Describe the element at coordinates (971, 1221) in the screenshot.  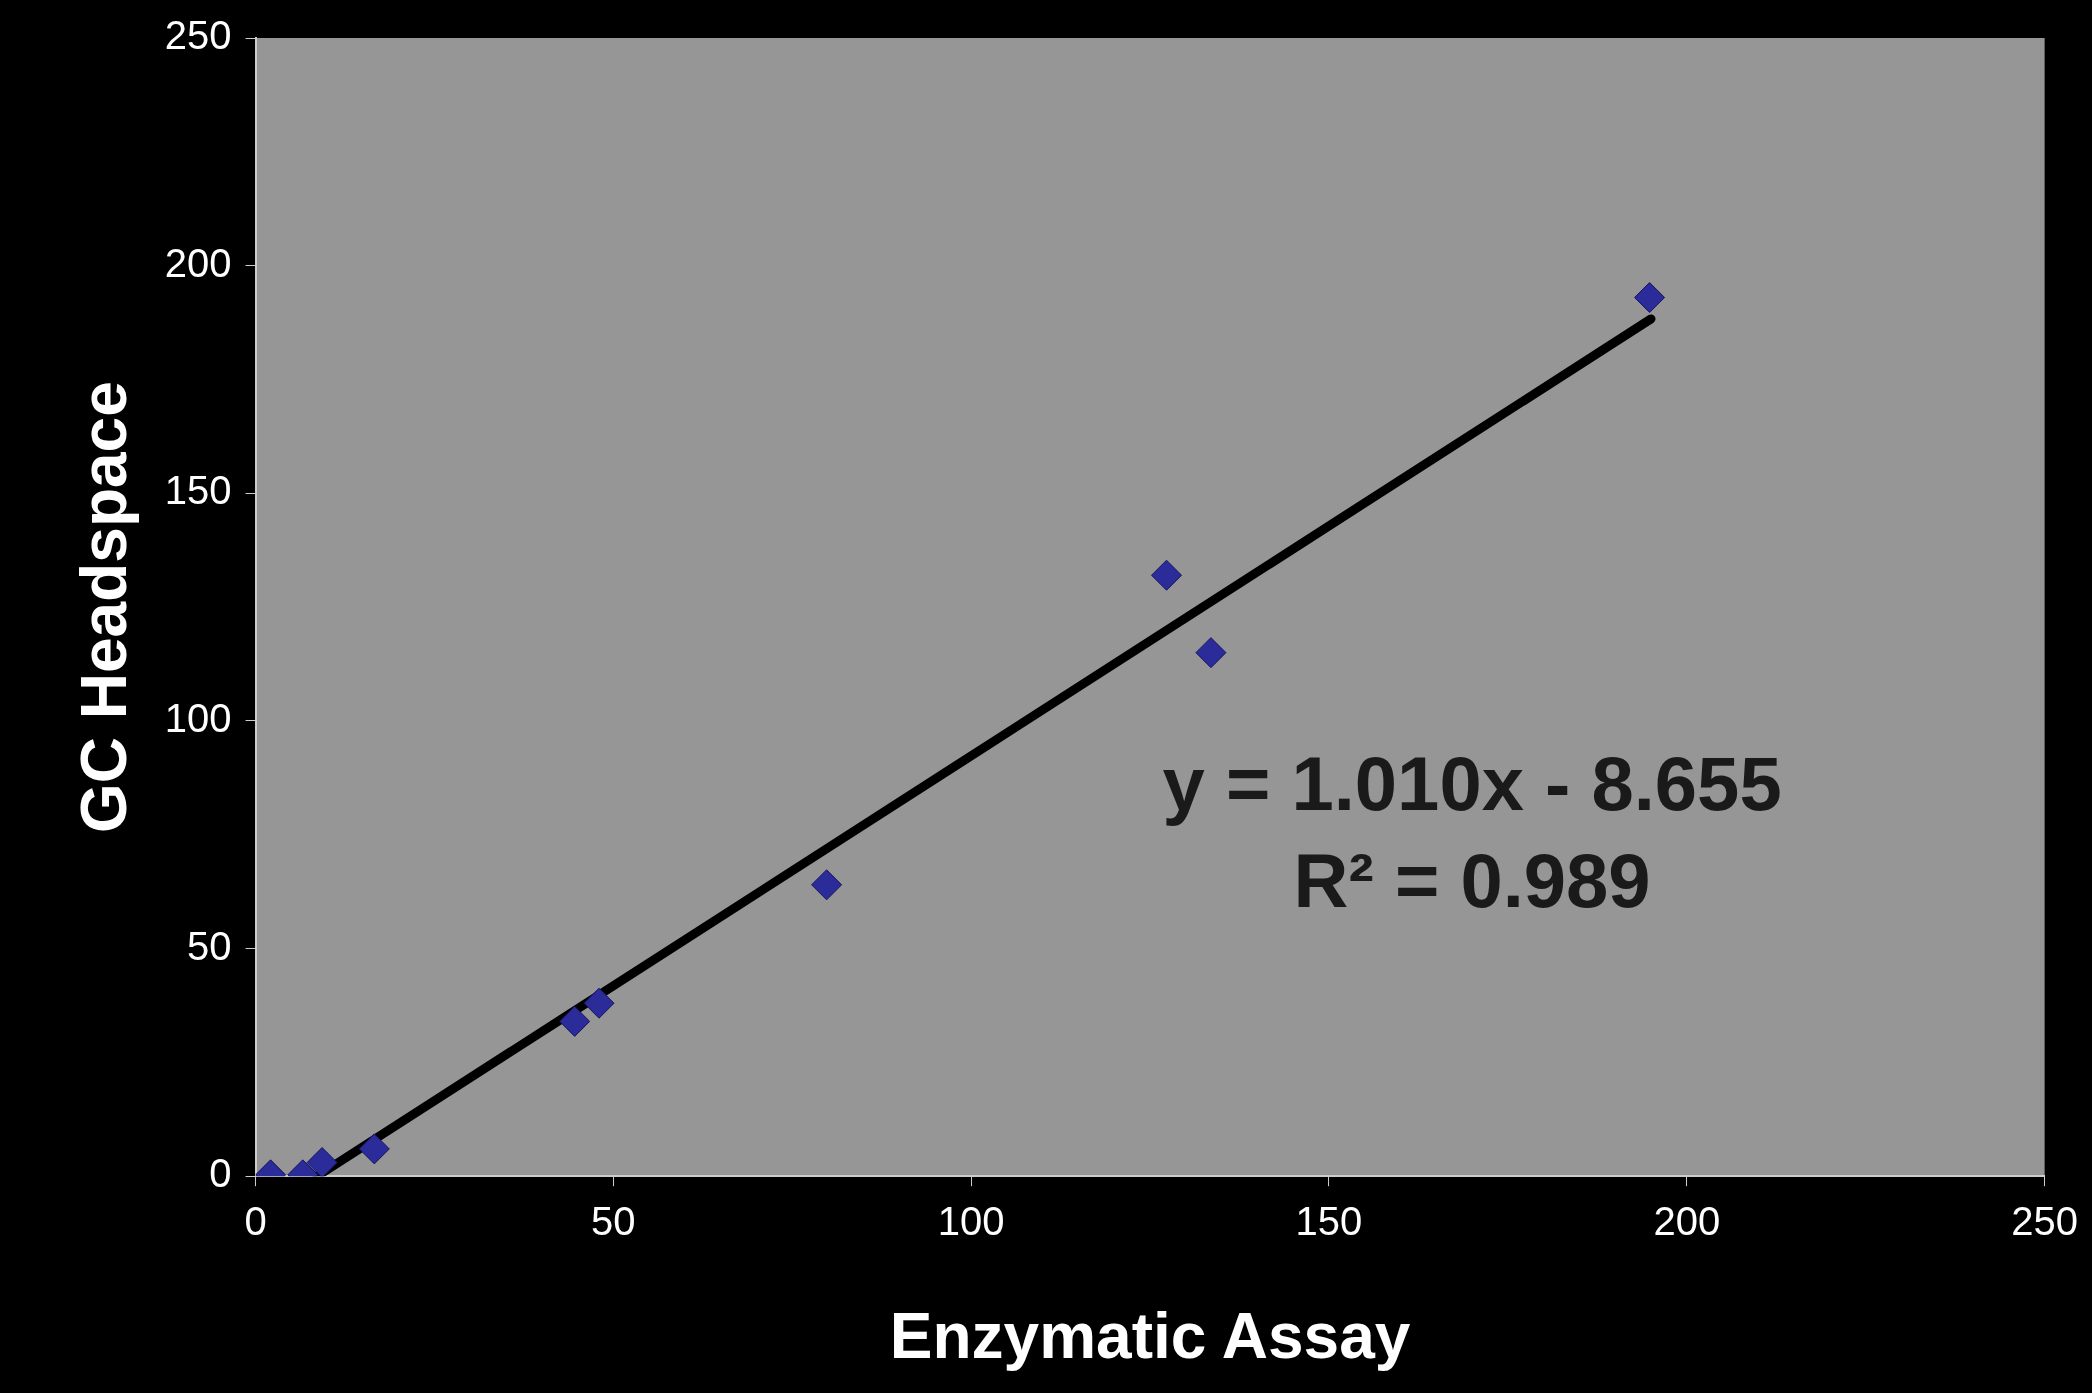
I see `x-tick-label: 100` at that location.